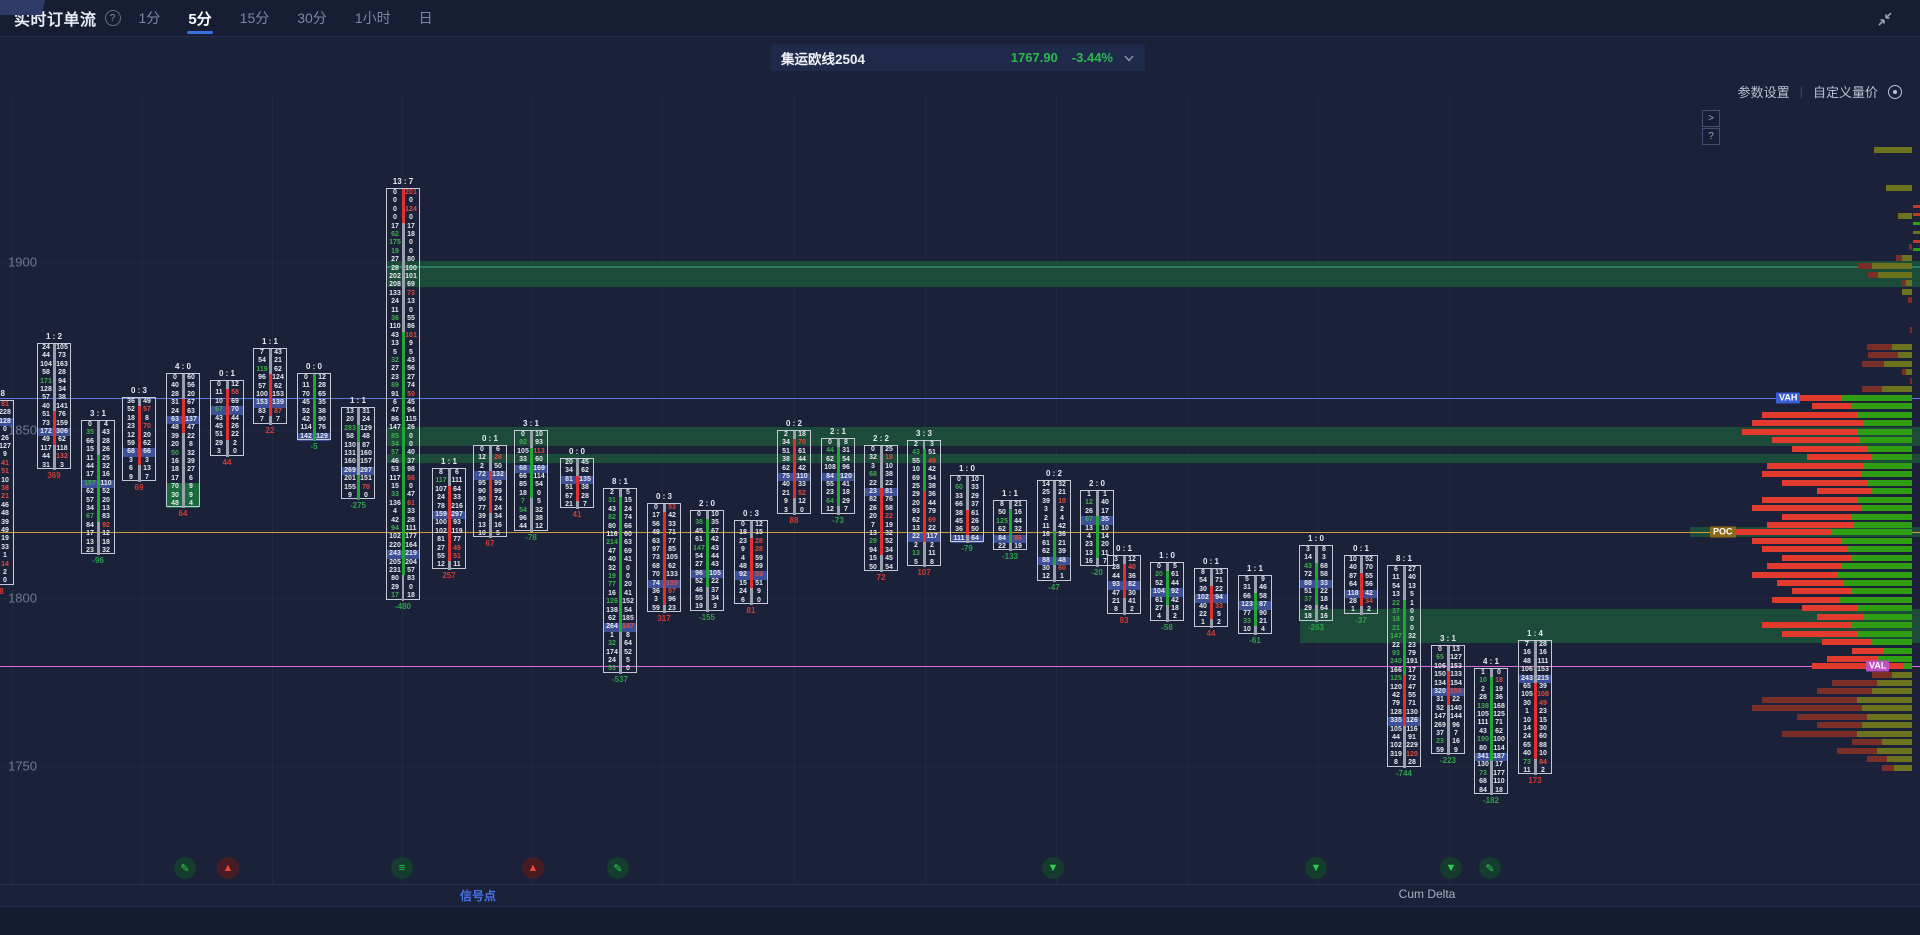 This screenshot has height=935, width=1920. What do you see at coordinates (1763, 92) in the screenshot?
I see `param-settings-button: 参数设置` at bounding box center [1763, 92].